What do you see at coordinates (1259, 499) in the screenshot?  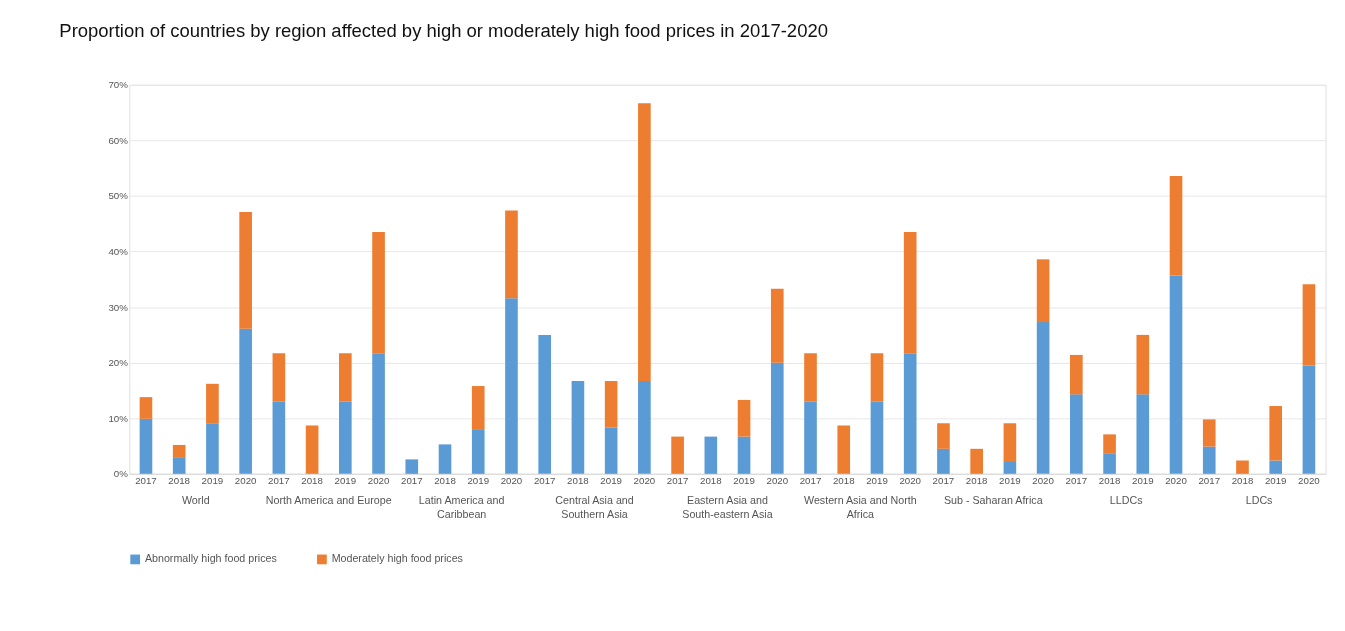 I see `text: LDCs` at bounding box center [1259, 499].